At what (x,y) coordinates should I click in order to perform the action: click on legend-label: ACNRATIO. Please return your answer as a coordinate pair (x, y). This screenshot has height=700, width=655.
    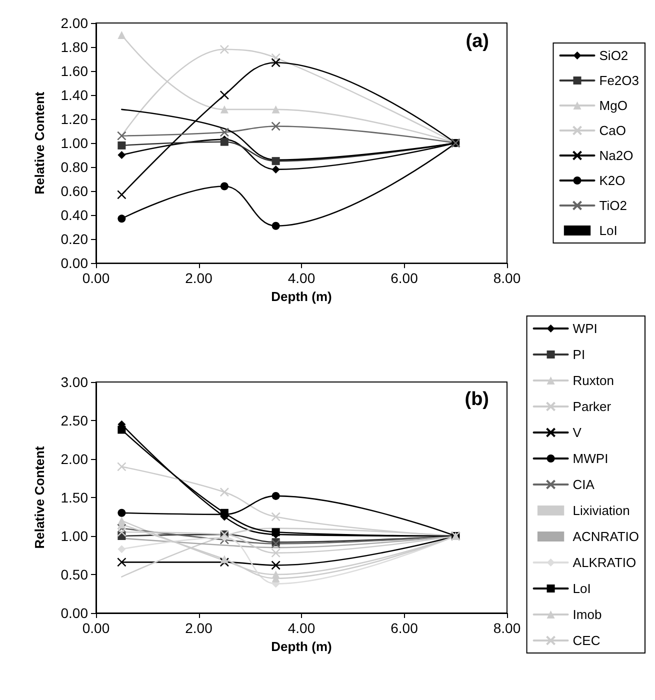
    Looking at the image, I should click on (606, 536).